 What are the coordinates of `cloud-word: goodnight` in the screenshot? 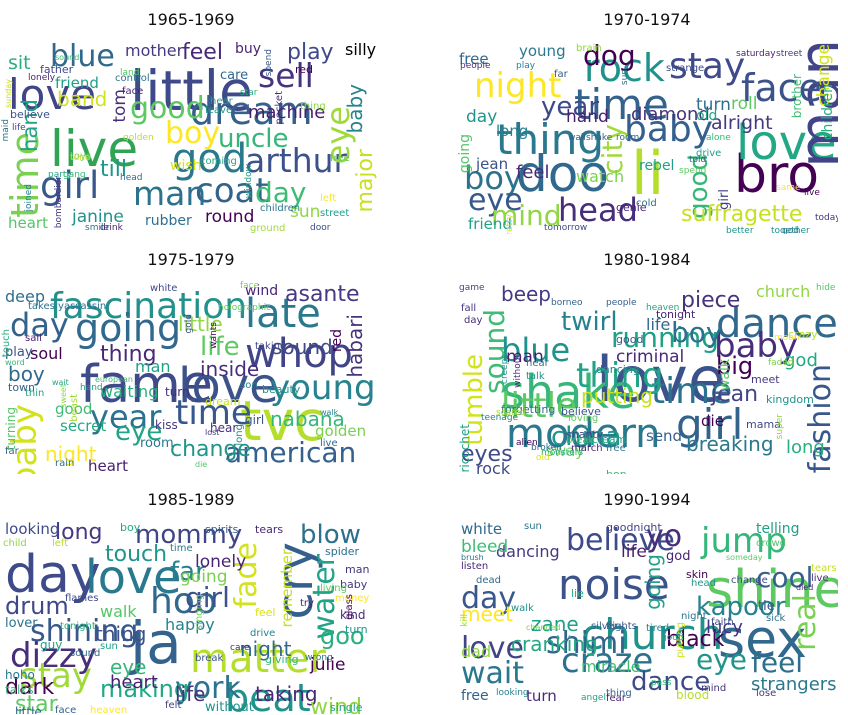 It's located at (634, 527).